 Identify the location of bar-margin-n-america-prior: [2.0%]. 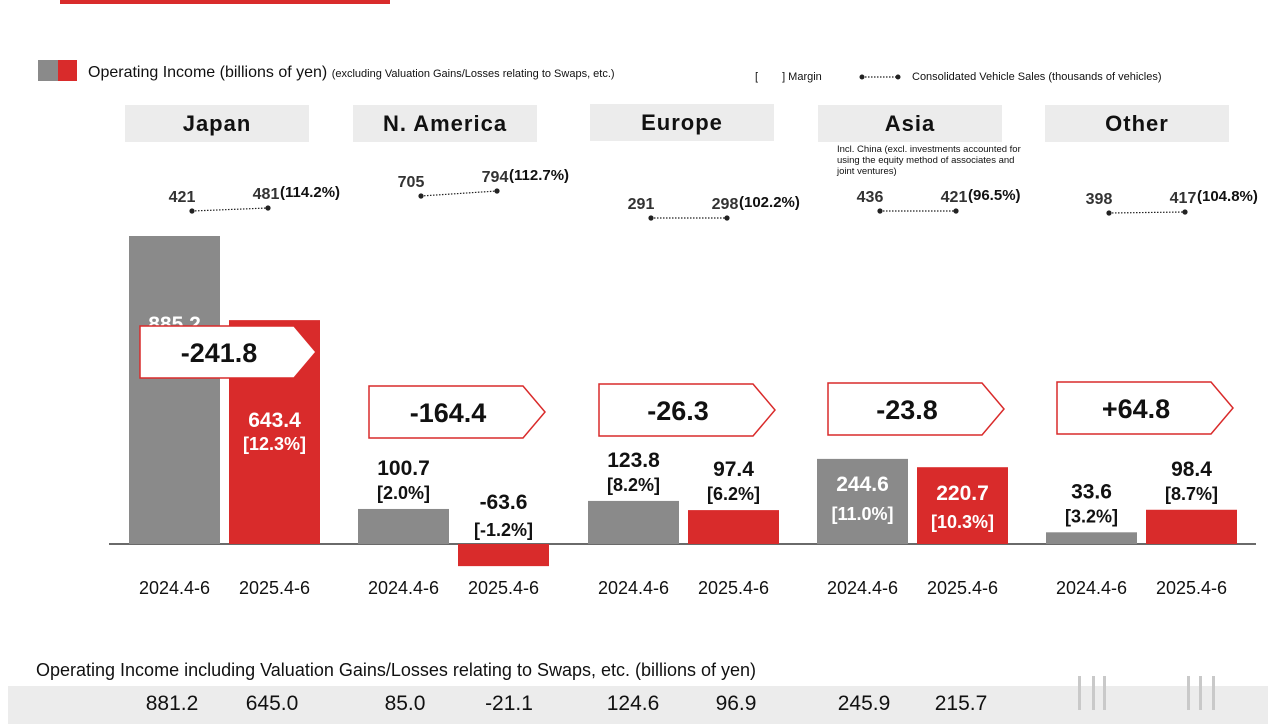
(403, 493).